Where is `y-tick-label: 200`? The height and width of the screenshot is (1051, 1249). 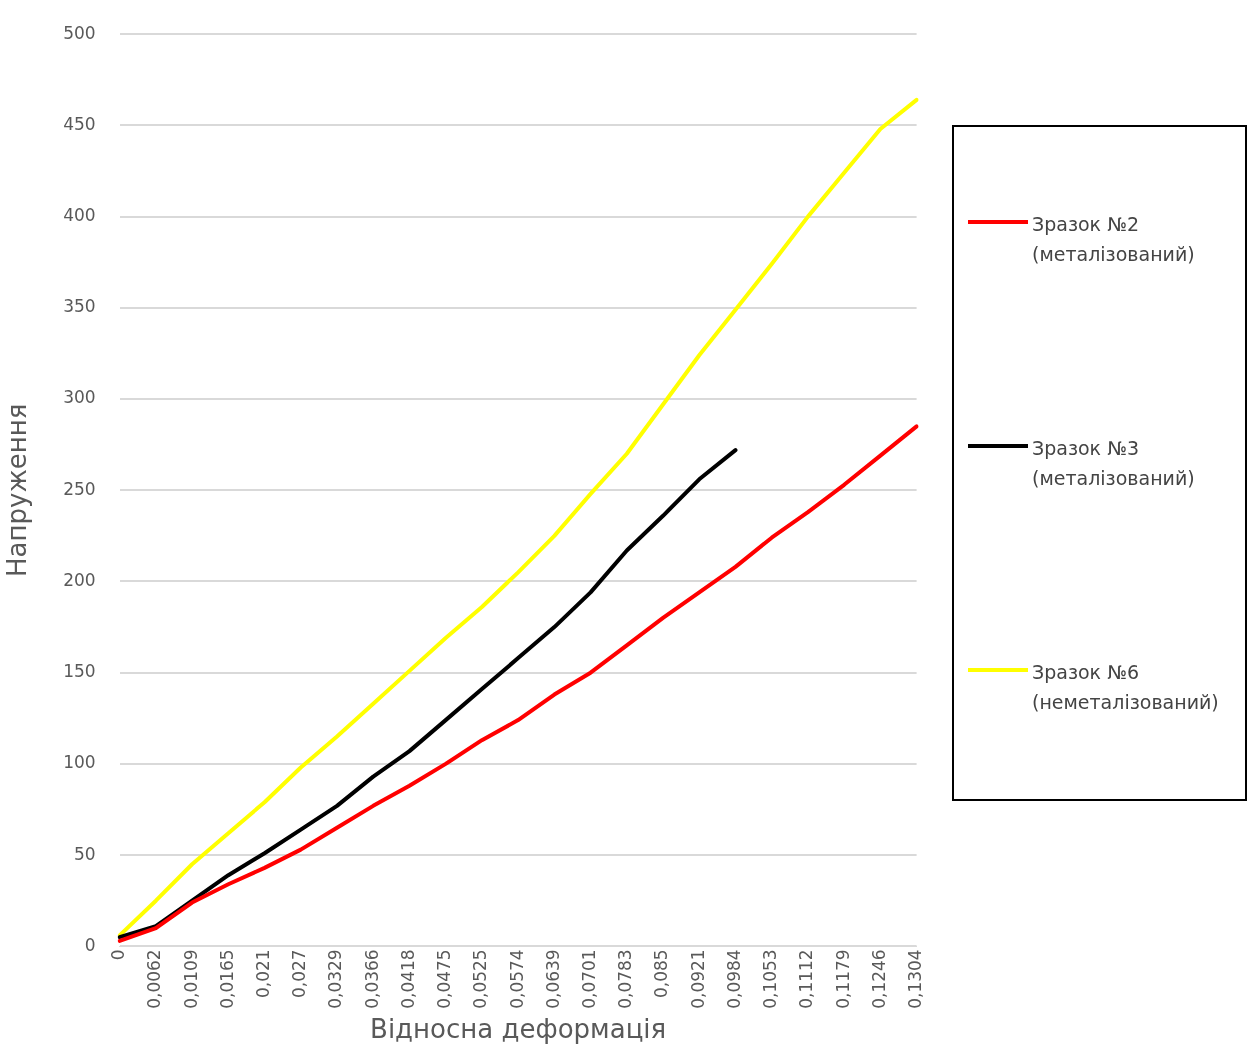
y-tick-label: 200 is located at coordinates (79, 579).